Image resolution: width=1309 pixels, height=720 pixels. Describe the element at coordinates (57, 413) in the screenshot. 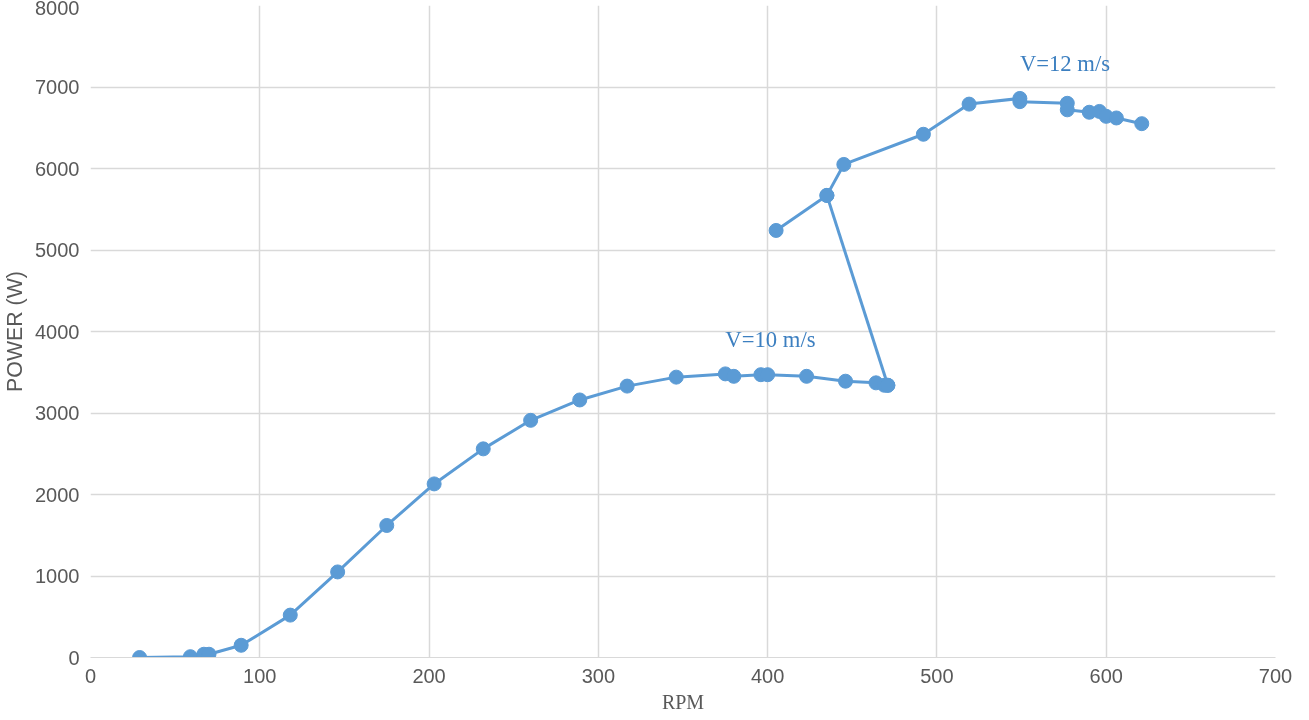

I see `y-tick-label: 3000` at that location.